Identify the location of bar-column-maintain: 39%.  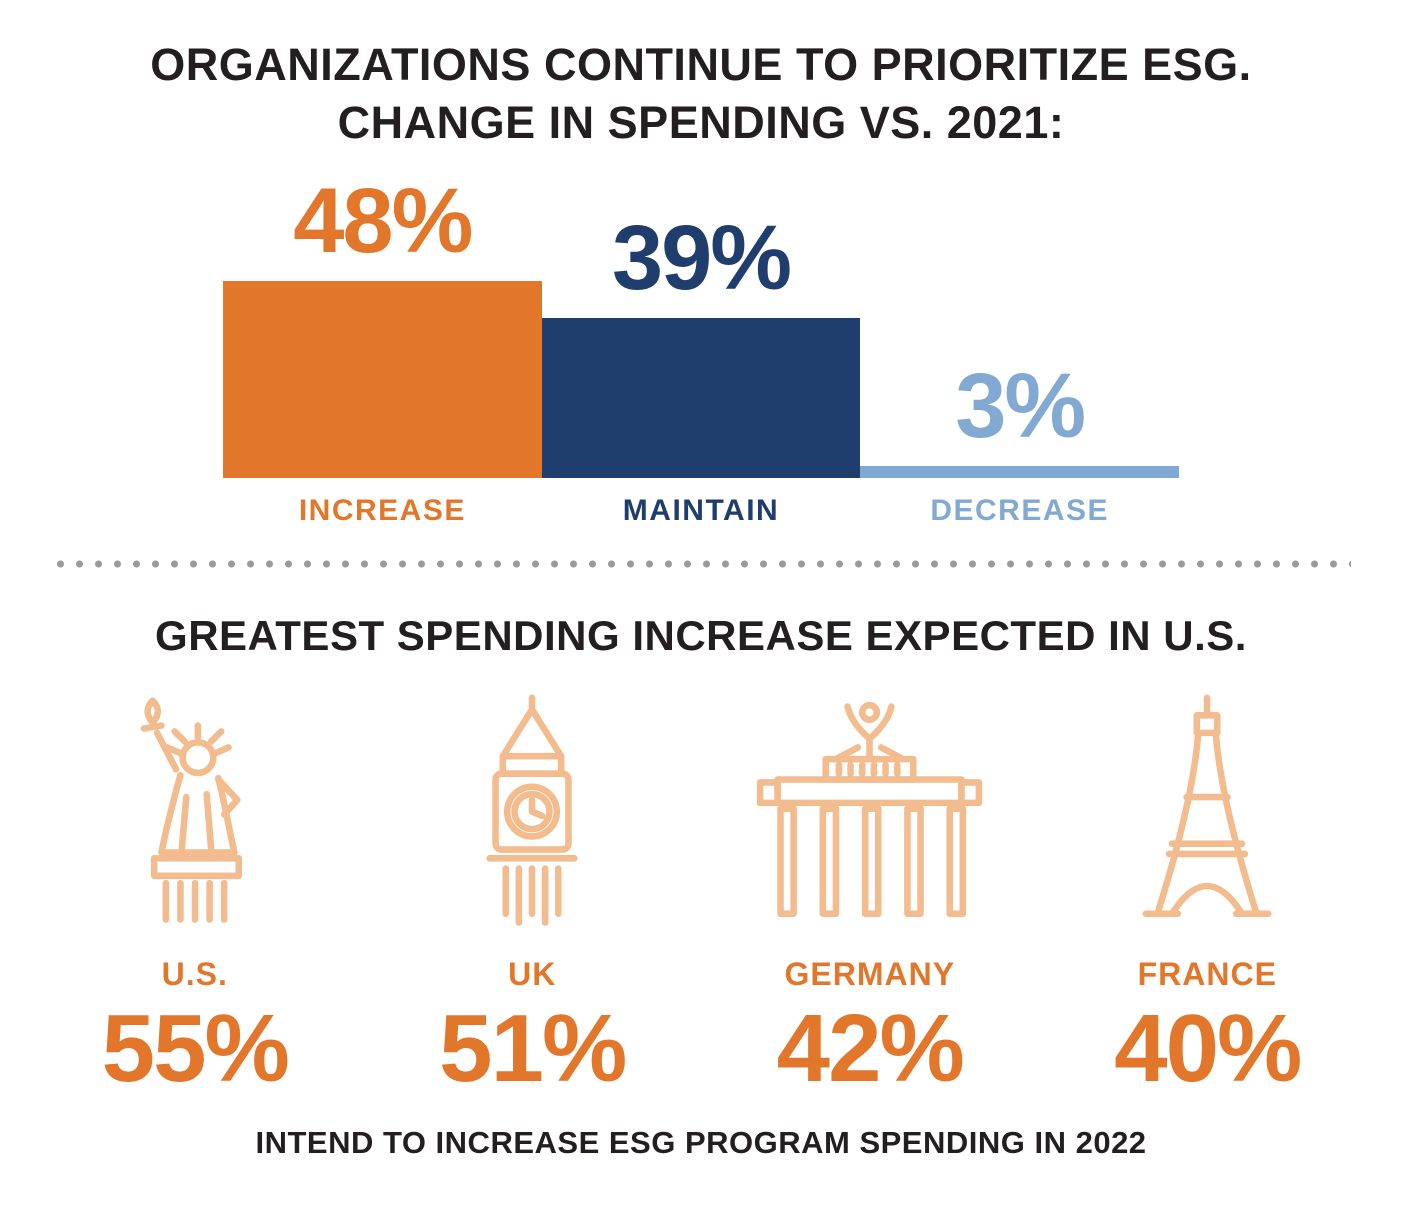
(701, 342).